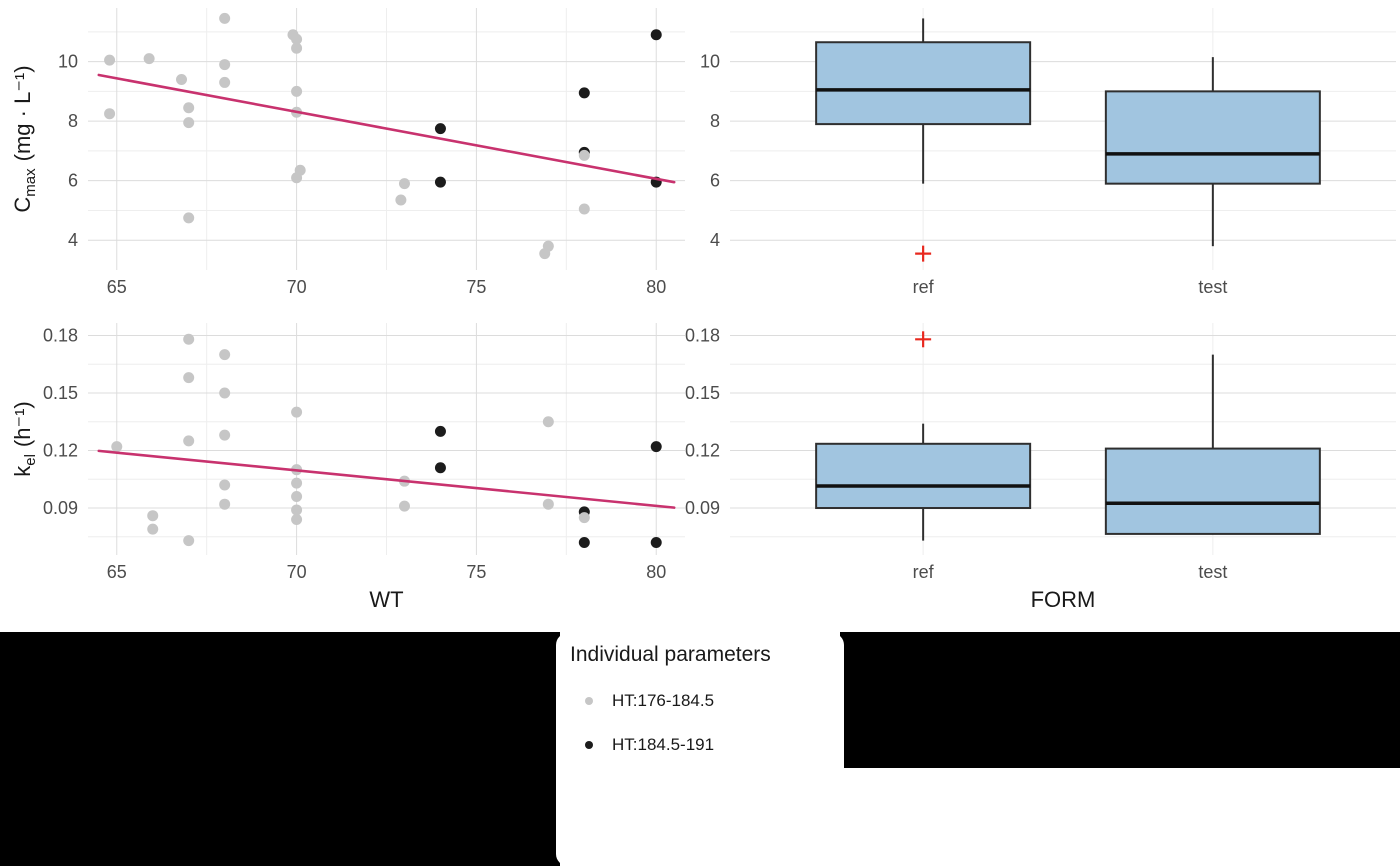  I want to click on x-axis-title: FORM, so click(1063, 599).